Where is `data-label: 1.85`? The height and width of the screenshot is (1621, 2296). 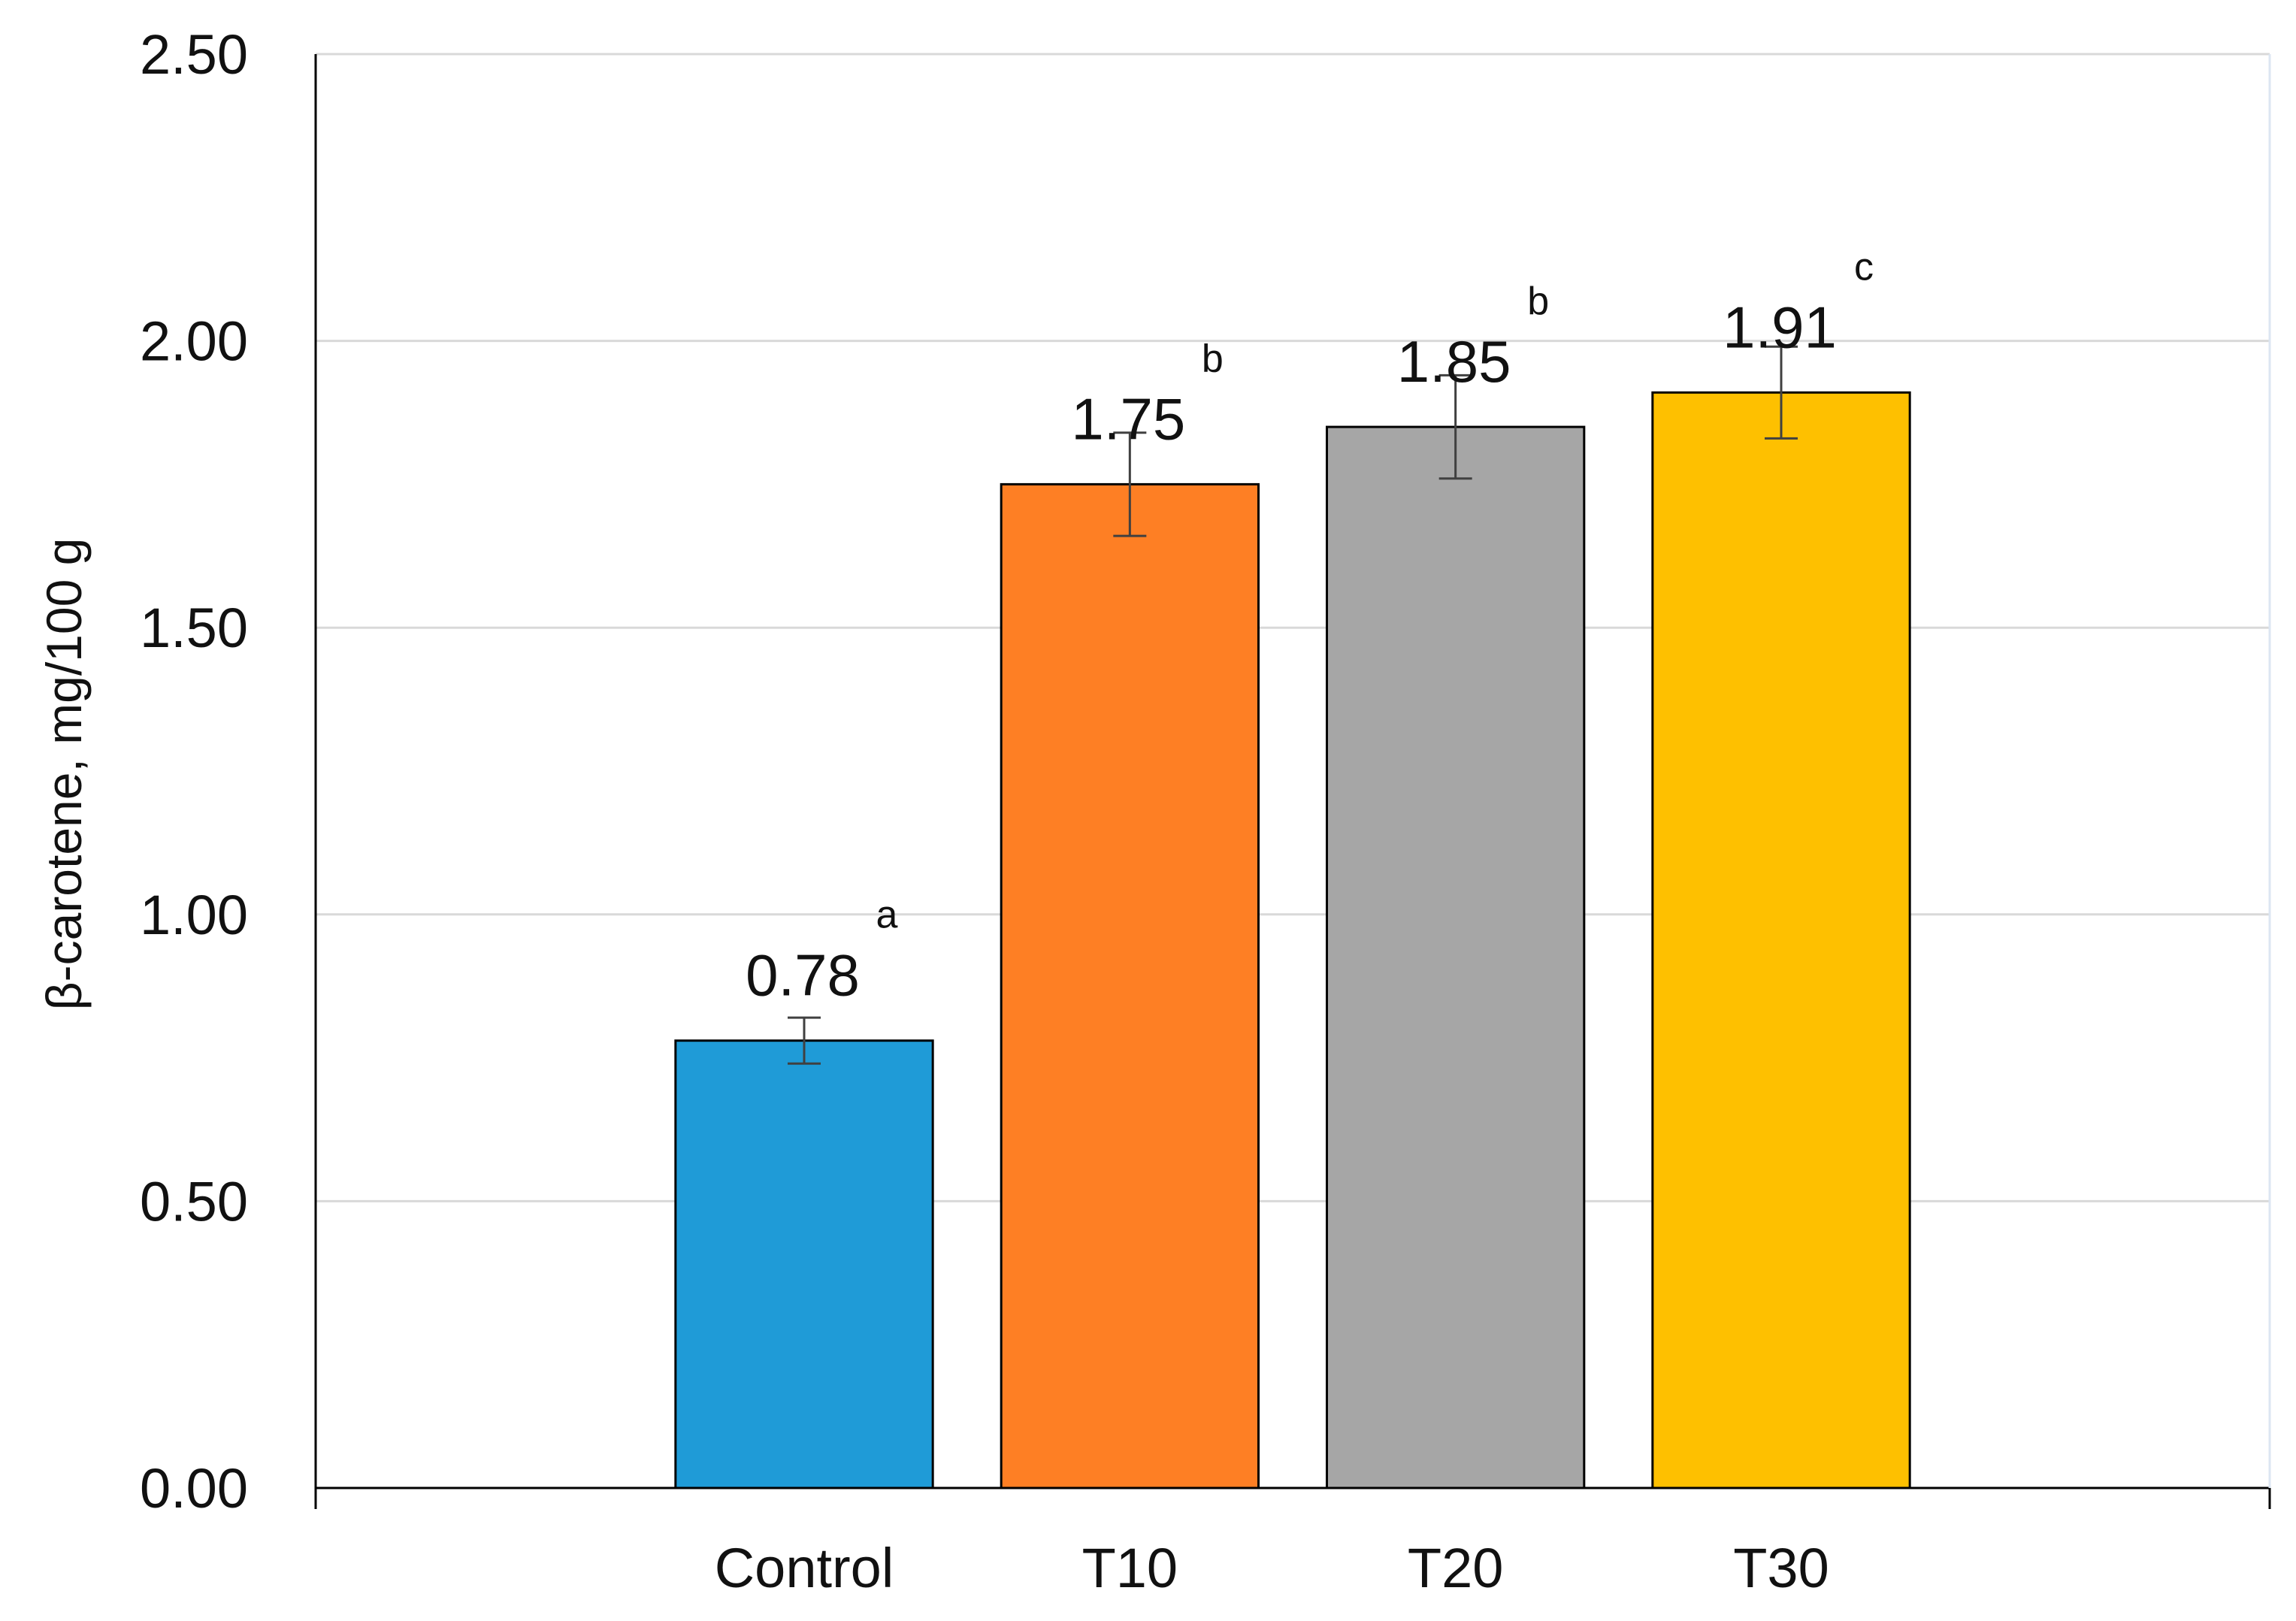 data-label: 1.85 is located at coordinates (1454, 361).